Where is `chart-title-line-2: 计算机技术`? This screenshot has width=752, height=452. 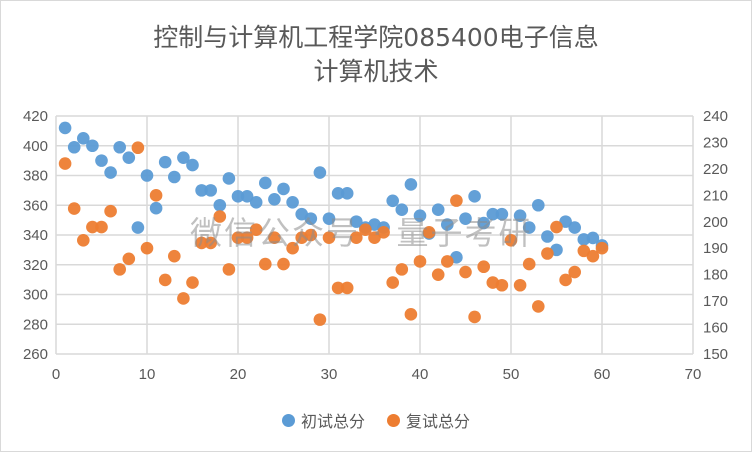
chart-title-line-2: 计算机技术 is located at coordinates (376, 71).